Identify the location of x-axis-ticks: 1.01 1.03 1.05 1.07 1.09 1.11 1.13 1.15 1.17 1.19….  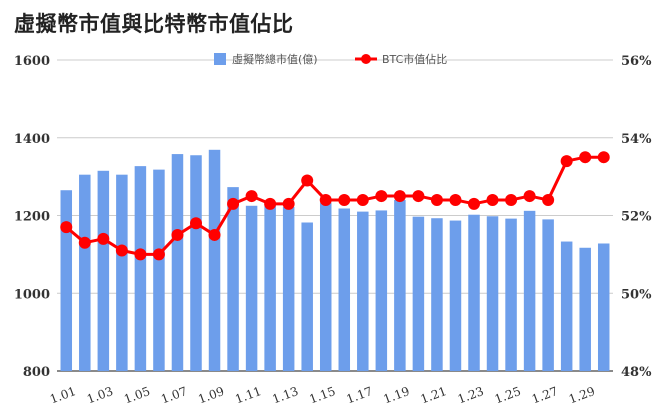
(322, 395).